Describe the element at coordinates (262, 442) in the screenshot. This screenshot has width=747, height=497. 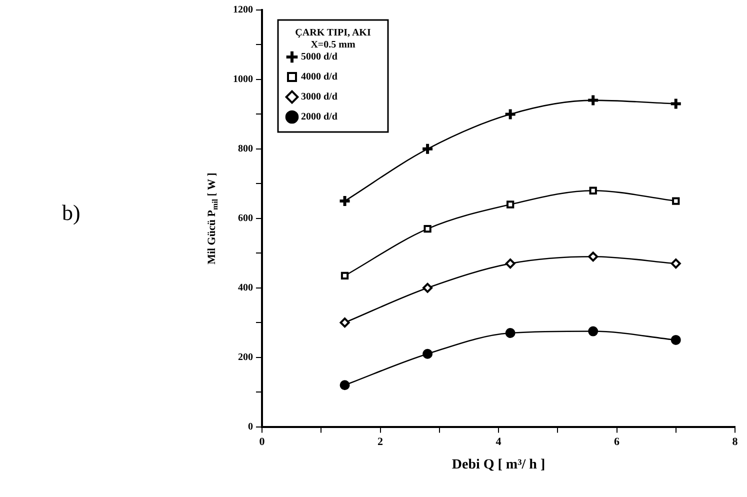
I see `x-tick-label: 0` at that location.